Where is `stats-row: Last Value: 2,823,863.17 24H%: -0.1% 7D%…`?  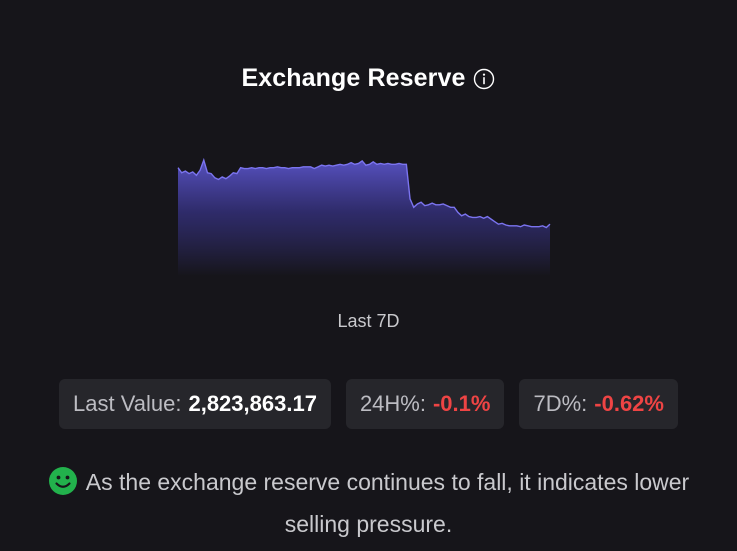 stats-row: Last Value: 2,823,863.17 24H%: -0.1% 7D%… is located at coordinates (368, 404).